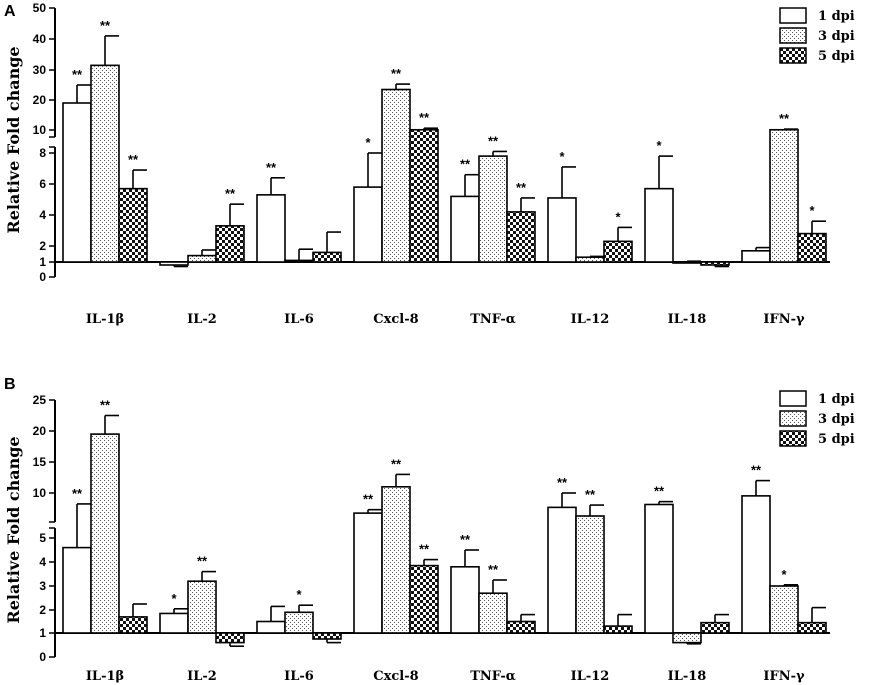  Describe the element at coordinates (42, 562) in the screenshot. I see `y-tick-label: 4` at that location.